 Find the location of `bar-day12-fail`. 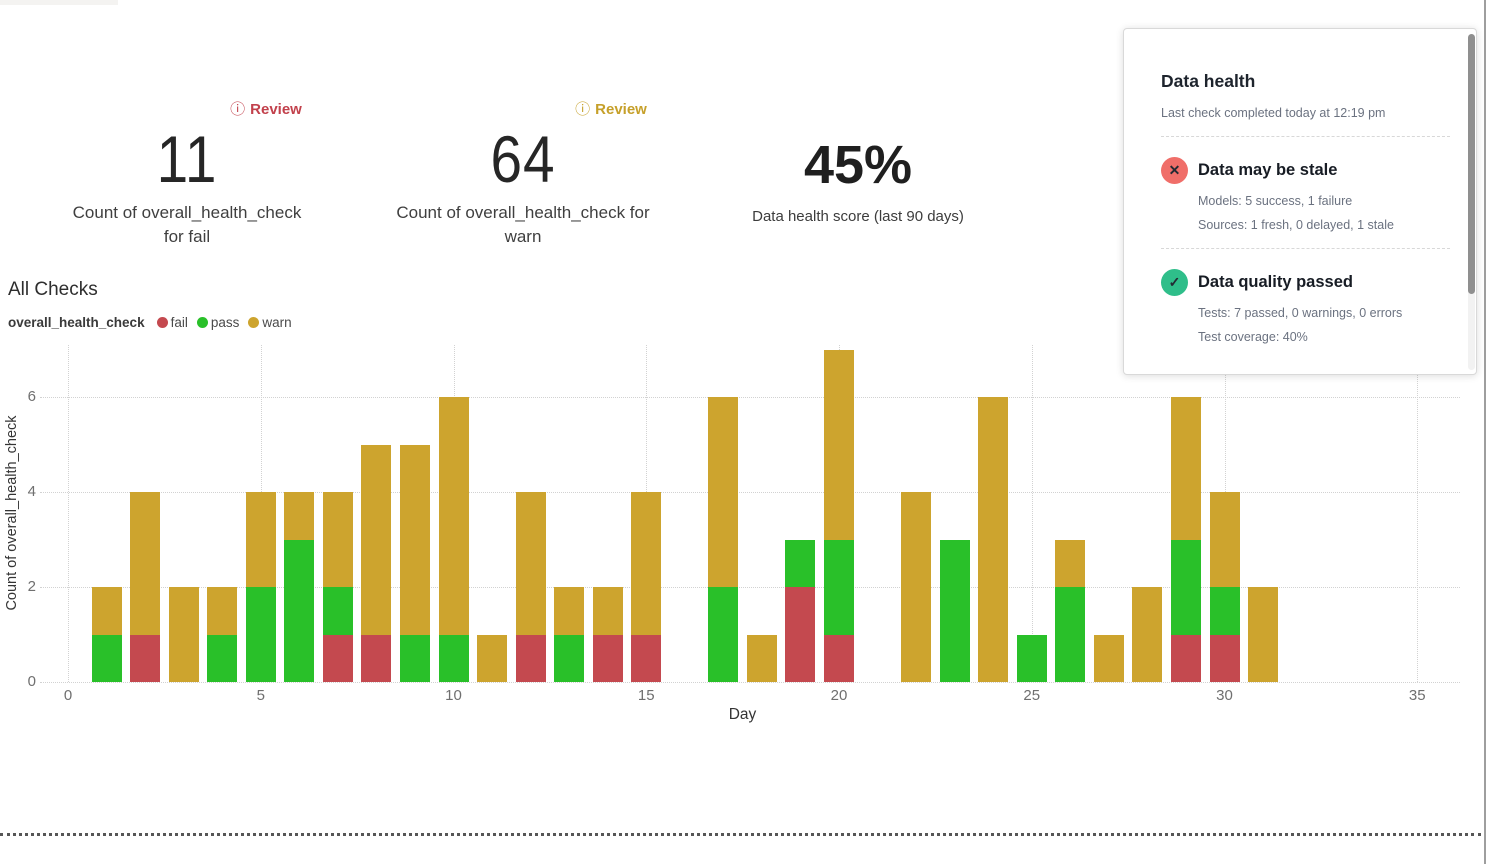

bar-day12-fail is located at coordinates (530, 658).